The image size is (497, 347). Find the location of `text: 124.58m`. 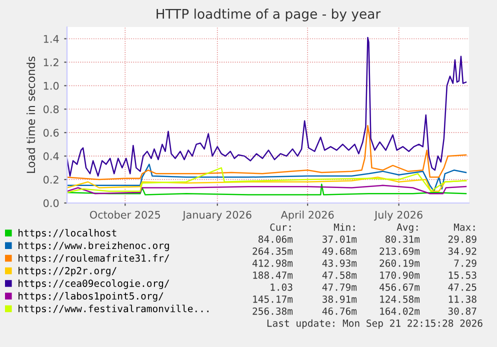

text: 124.58m is located at coordinates (400, 299).